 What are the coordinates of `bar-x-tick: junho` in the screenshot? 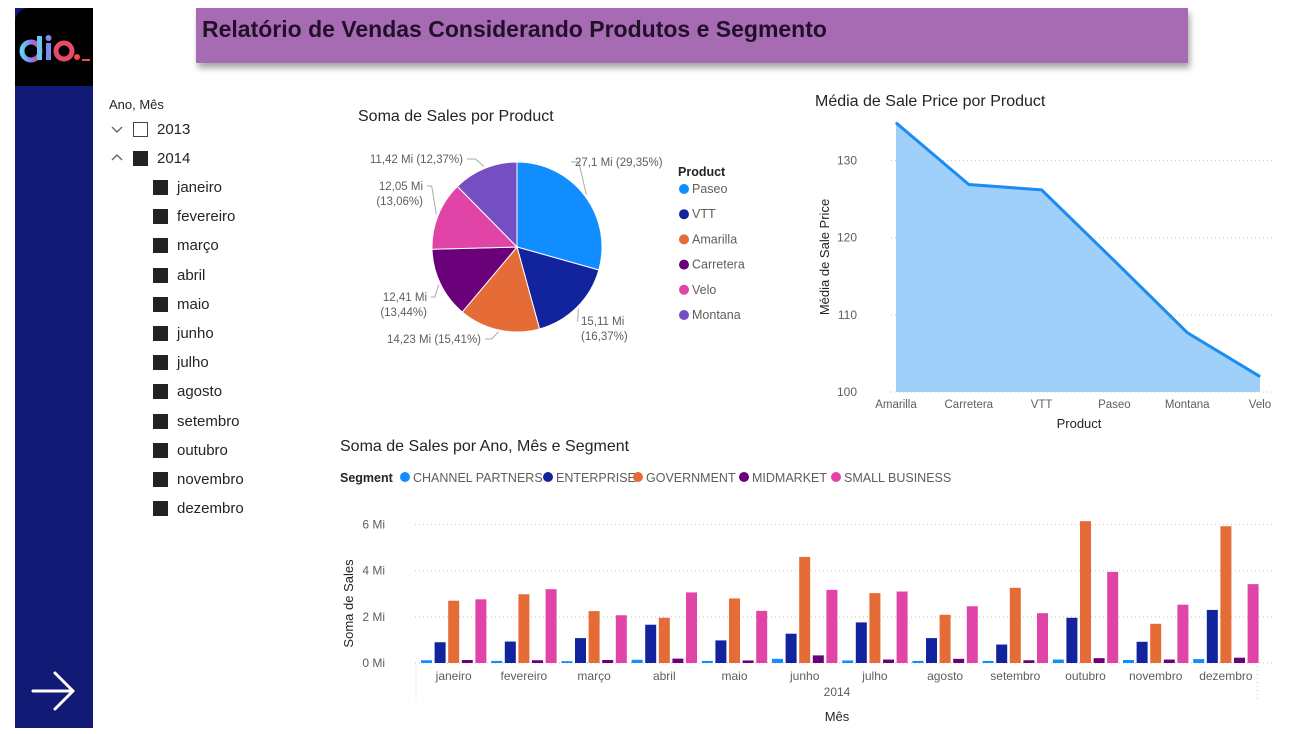 It's located at (804, 676).